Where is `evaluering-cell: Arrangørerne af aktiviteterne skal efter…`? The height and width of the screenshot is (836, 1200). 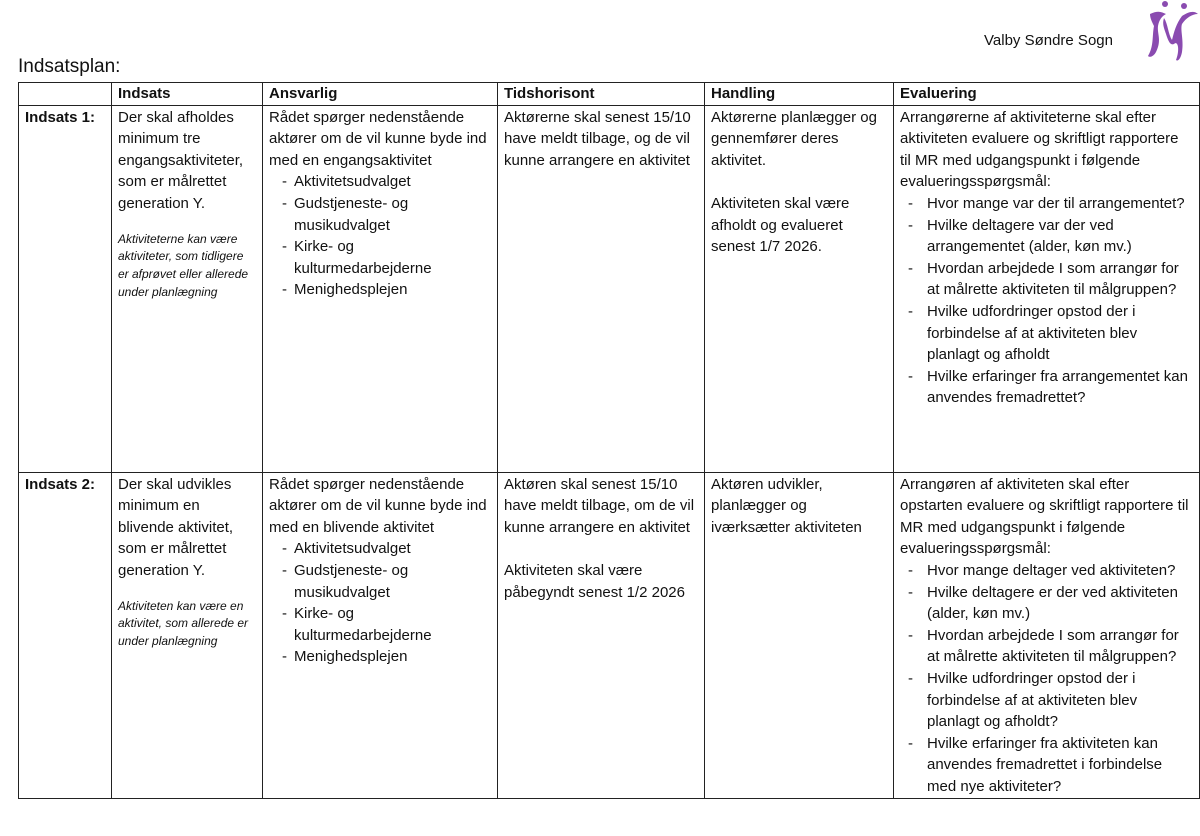 evaluering-cell: Arrangørerne af aktiviteterne skal efter… is located at coordinates (1046, 288).